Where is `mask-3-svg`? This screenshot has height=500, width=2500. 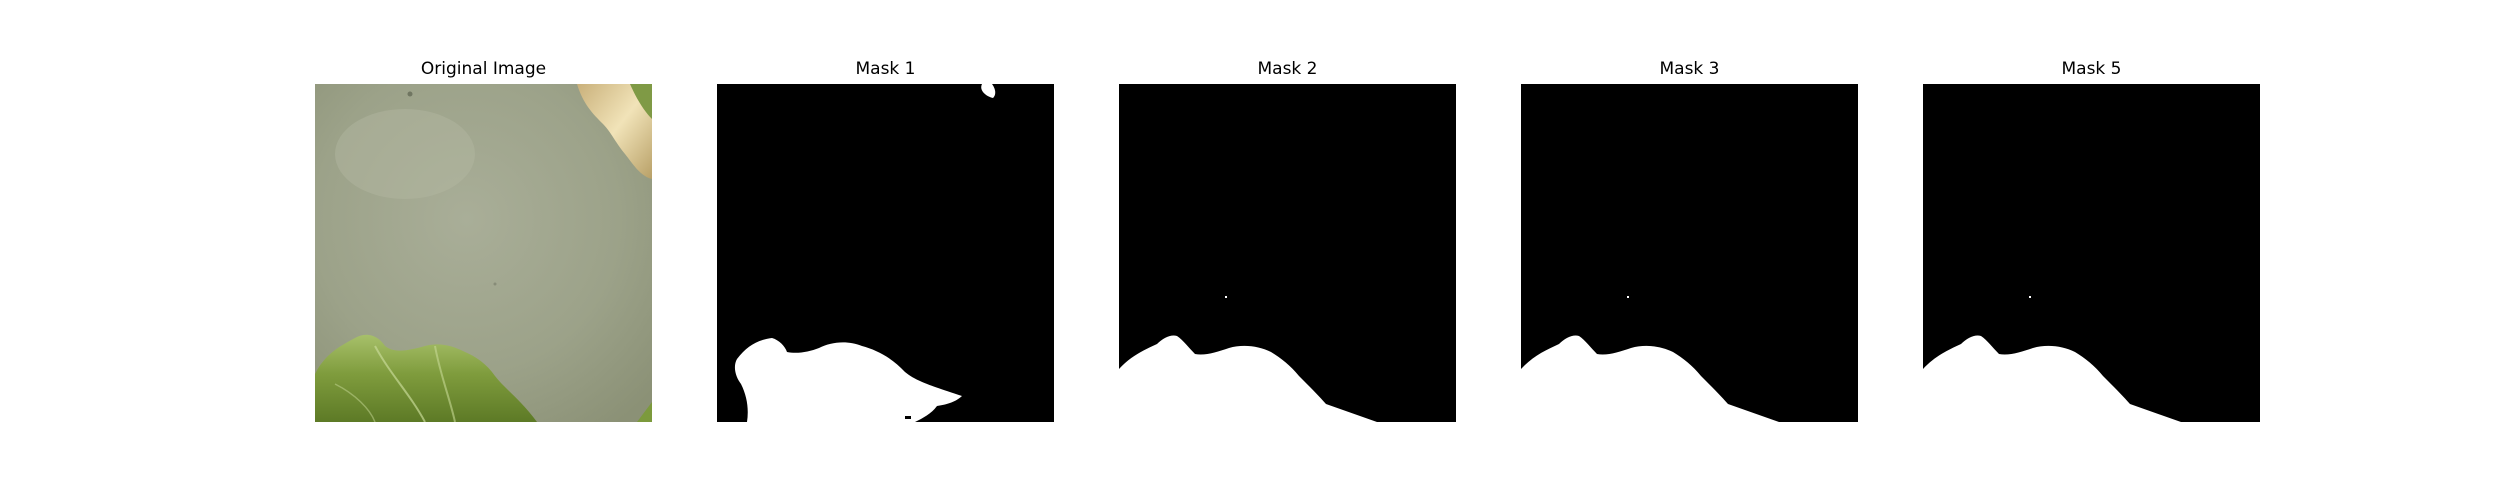 mask-3-svg is located at coordinates (1689, 253).